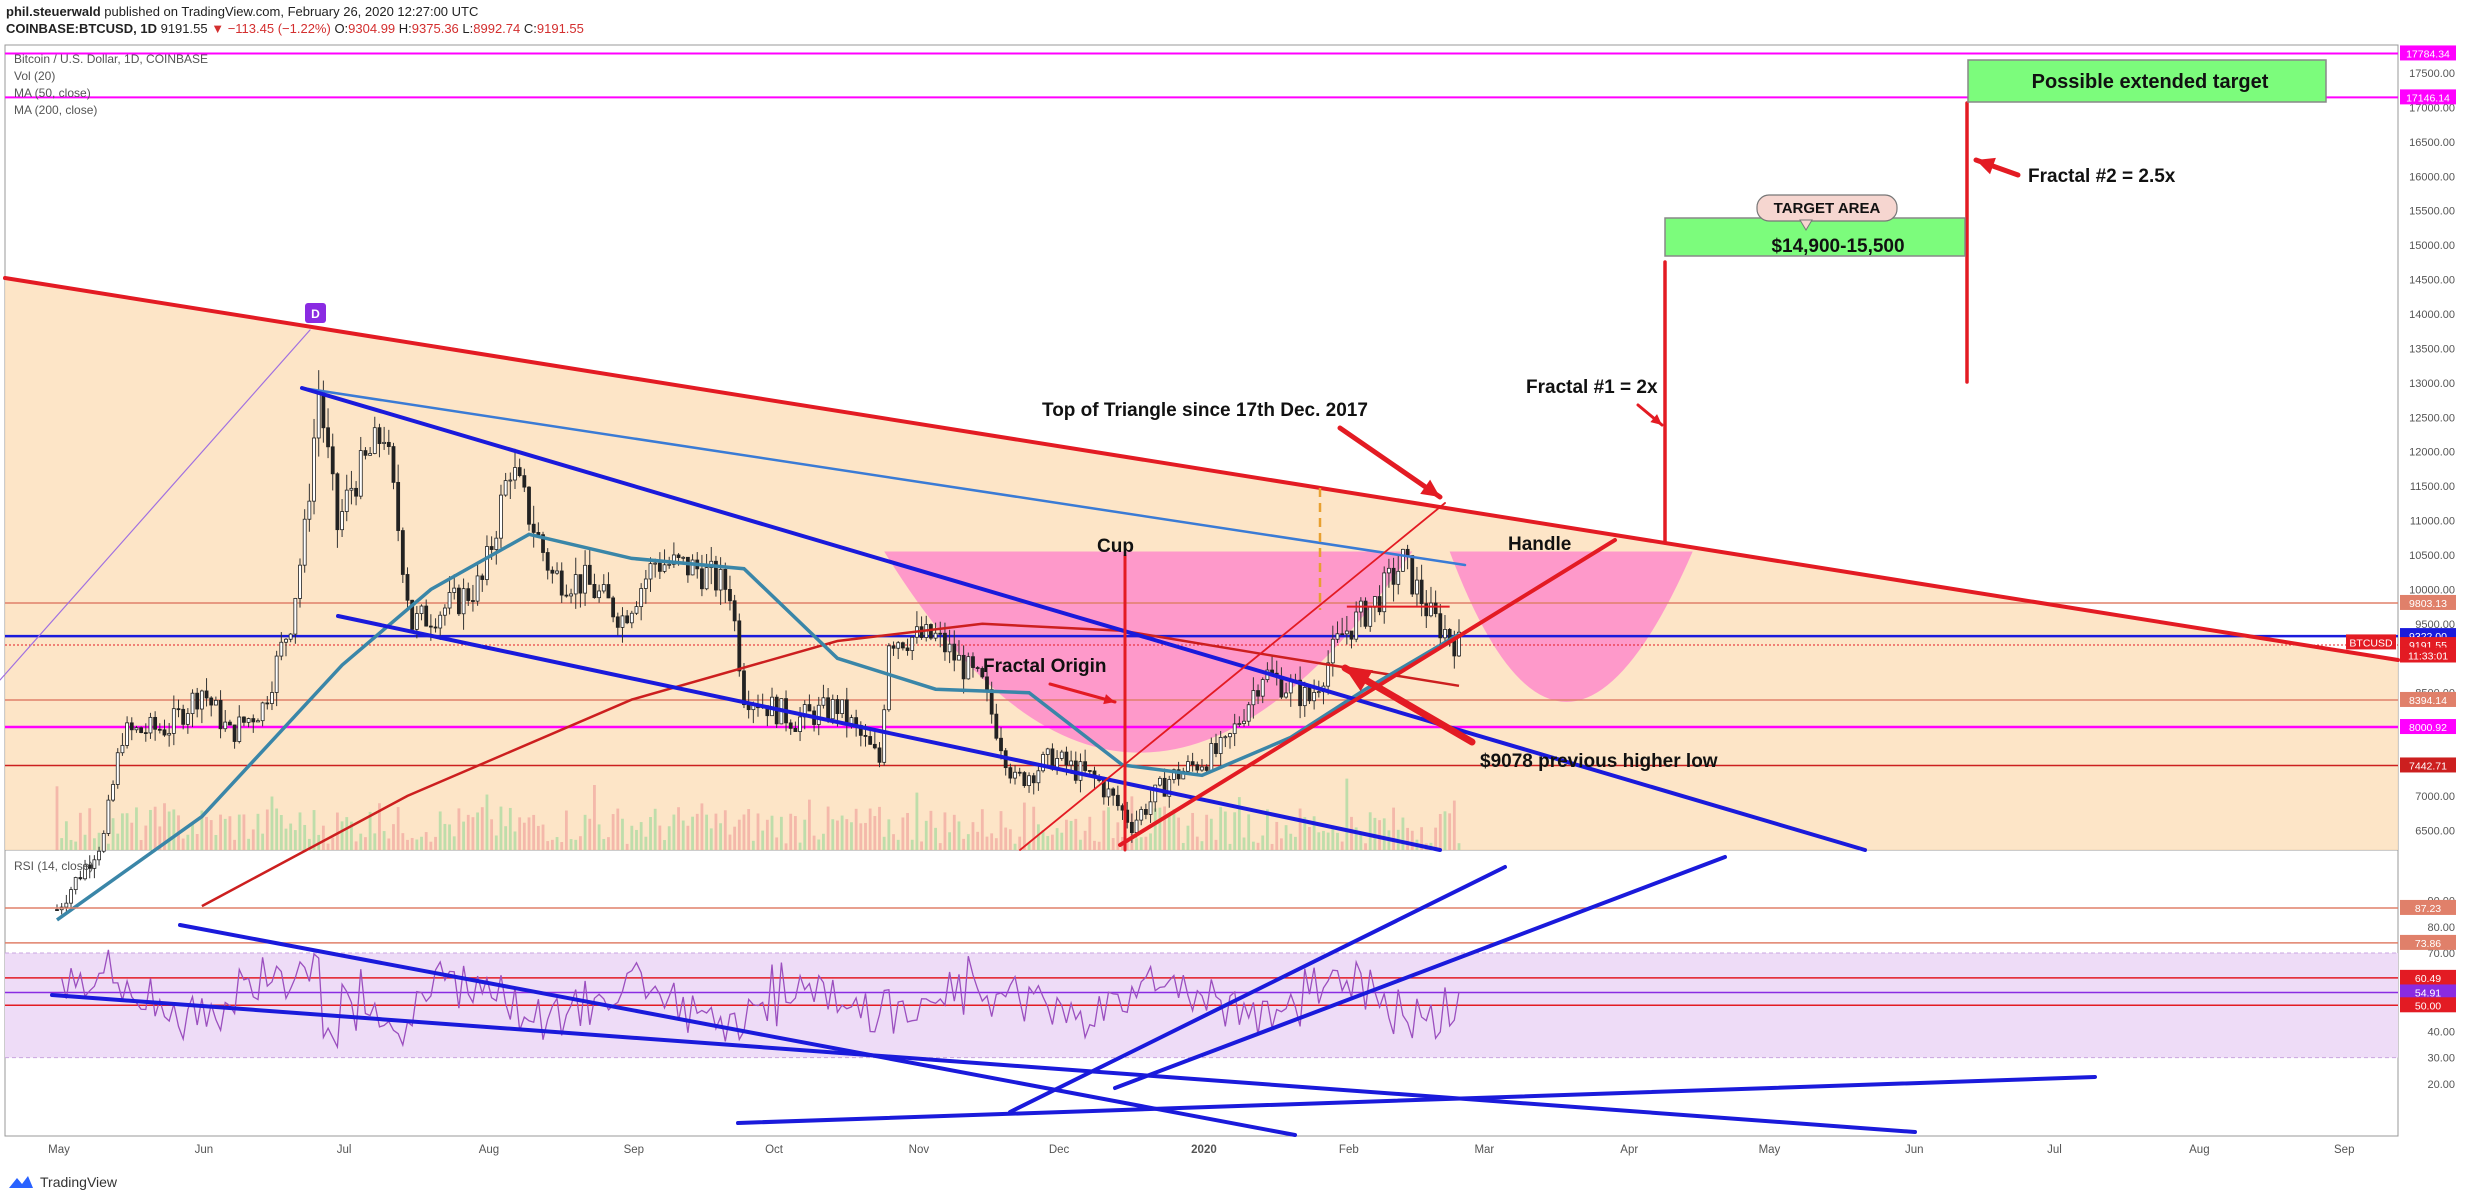  Describe the element at coordinates (1914, 1150) in the screenshot. I see `x-tick-label: Jun` at that location.